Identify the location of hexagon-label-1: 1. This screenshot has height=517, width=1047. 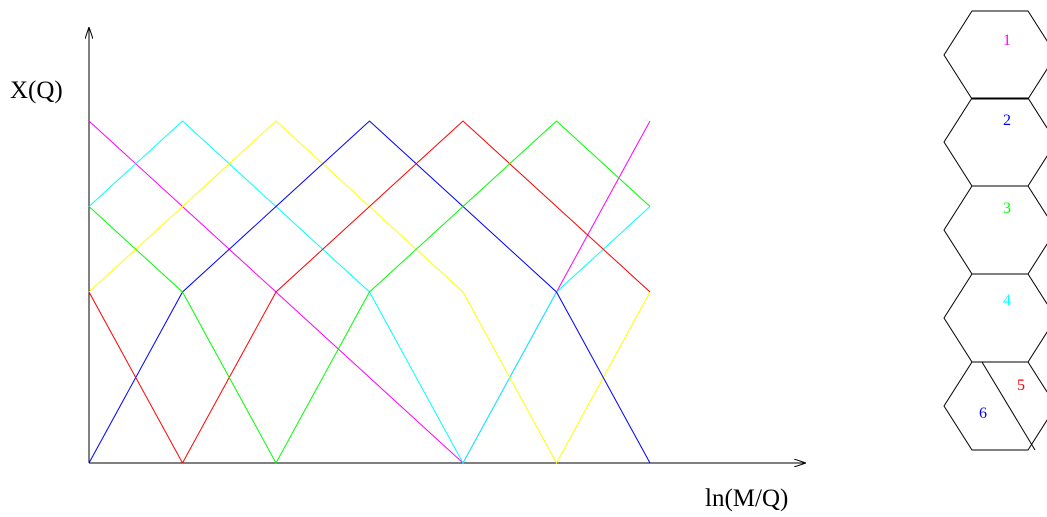
(1007, 40).